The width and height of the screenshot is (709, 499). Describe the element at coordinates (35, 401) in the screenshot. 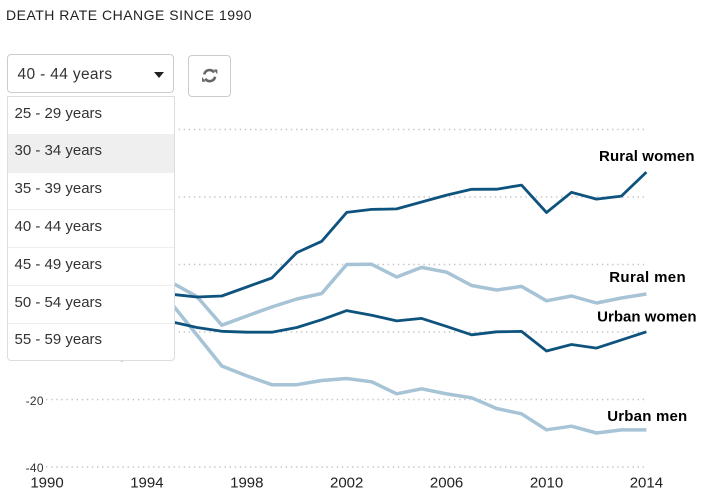

I see `svg-text: -20` at that location.